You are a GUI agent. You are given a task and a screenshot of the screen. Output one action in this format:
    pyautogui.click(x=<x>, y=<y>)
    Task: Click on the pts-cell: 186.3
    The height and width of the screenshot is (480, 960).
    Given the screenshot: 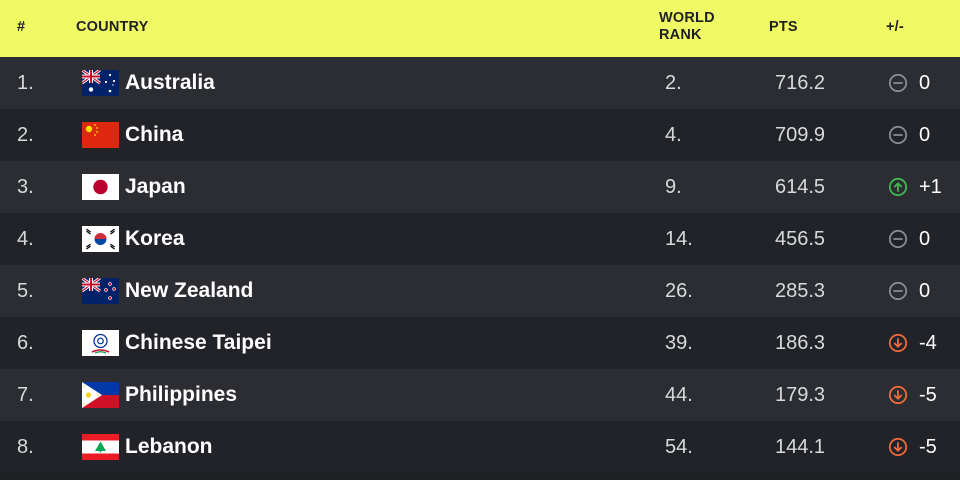 What is the action you would take?
    pyautogui.click(x=800, y=343)
    